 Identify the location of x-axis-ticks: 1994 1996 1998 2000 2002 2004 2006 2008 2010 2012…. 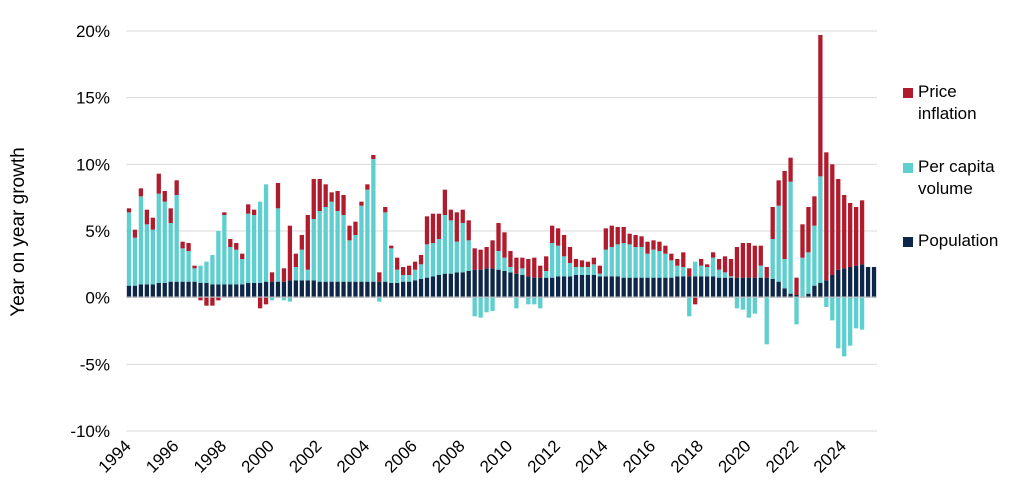
(472, 456).